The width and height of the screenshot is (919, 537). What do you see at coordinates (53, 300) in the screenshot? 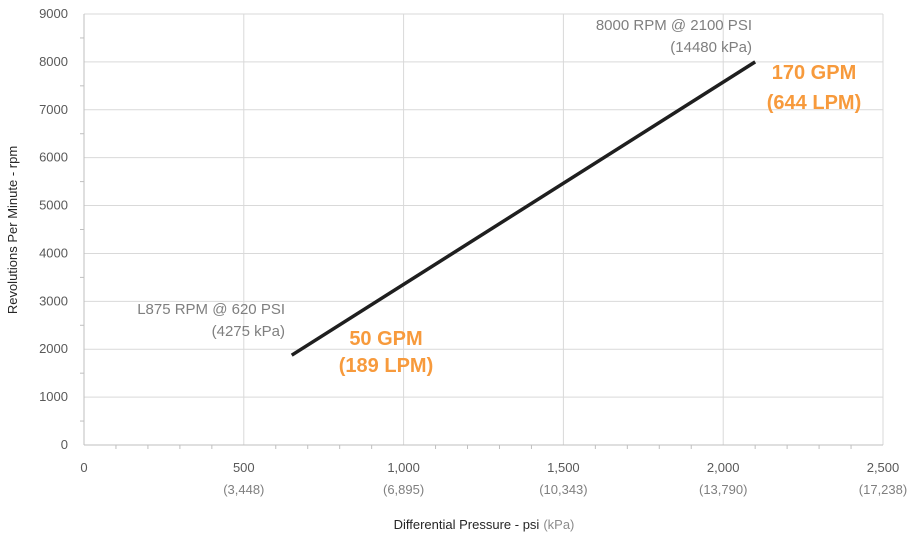
I see `y-tick-label: 3000` at bounding box center [53, 300].